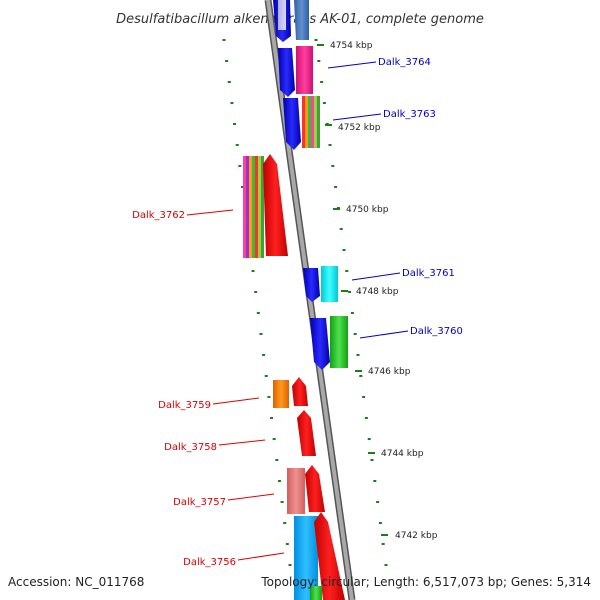 The height and width of the screenshot is (600, 600). I want to click on scale-tick: 4752 kbp, so click(353, 128).